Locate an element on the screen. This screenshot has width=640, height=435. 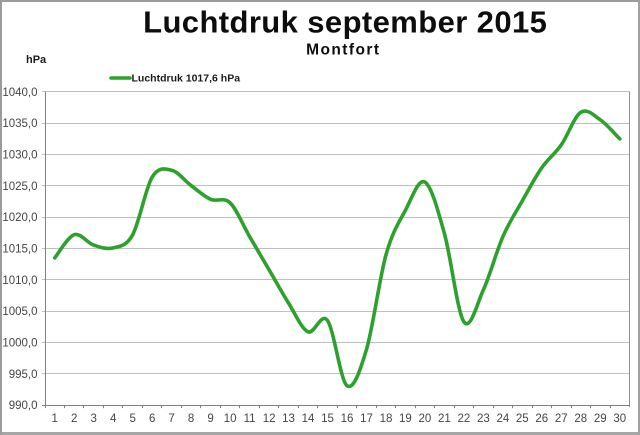
svg-text: 18 is located at coordinates (386, 419).